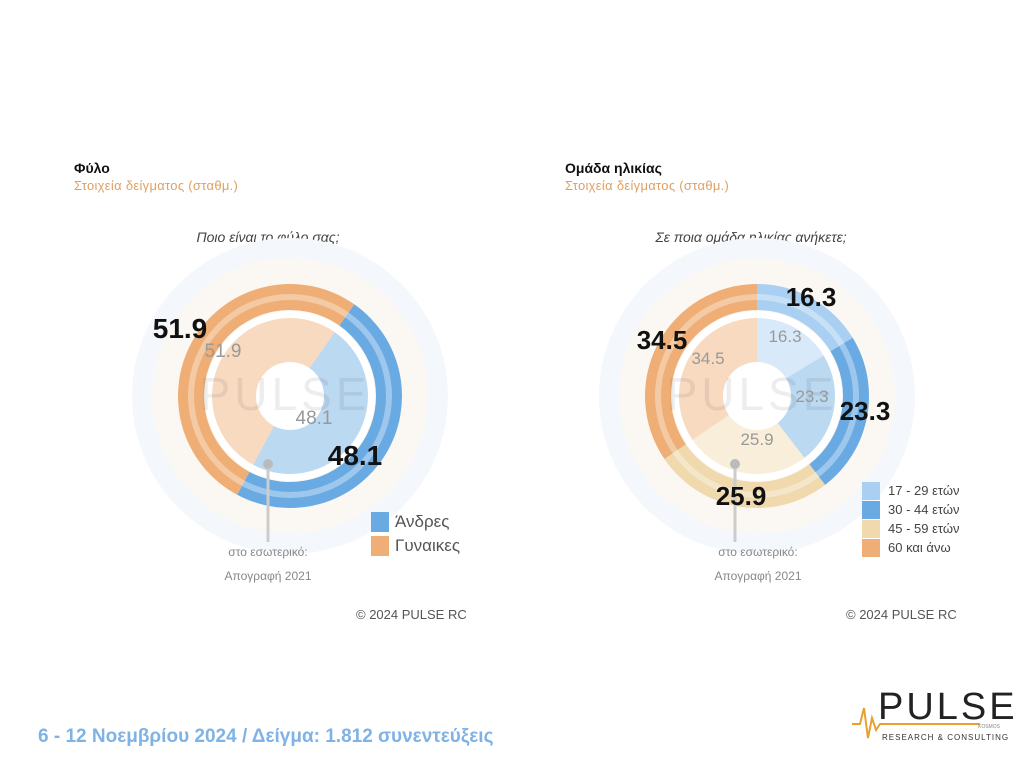 This screenshot has height=768, width=1024. Describe the element at coordinates (741, 496) in the screenshot. I see `outer-value-label: 25.9` at that location.